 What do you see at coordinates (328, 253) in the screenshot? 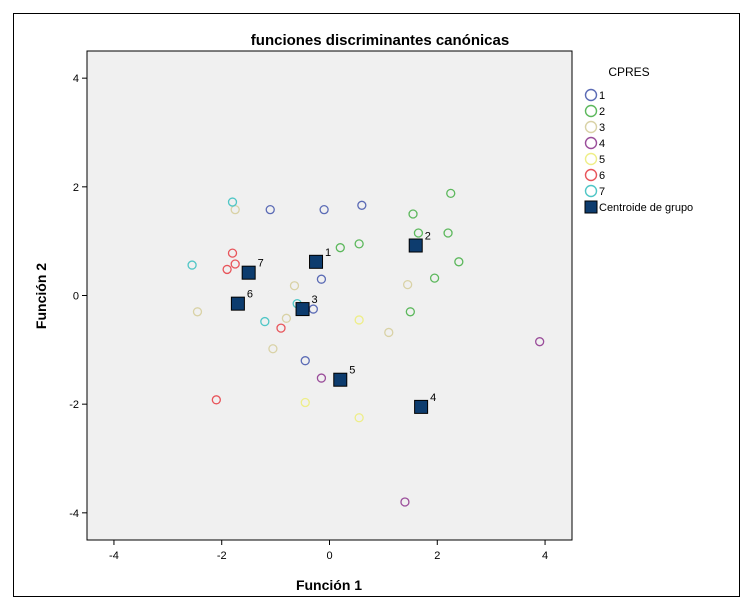
I see `centroid-label: 1` at bounding box center [328, 253].